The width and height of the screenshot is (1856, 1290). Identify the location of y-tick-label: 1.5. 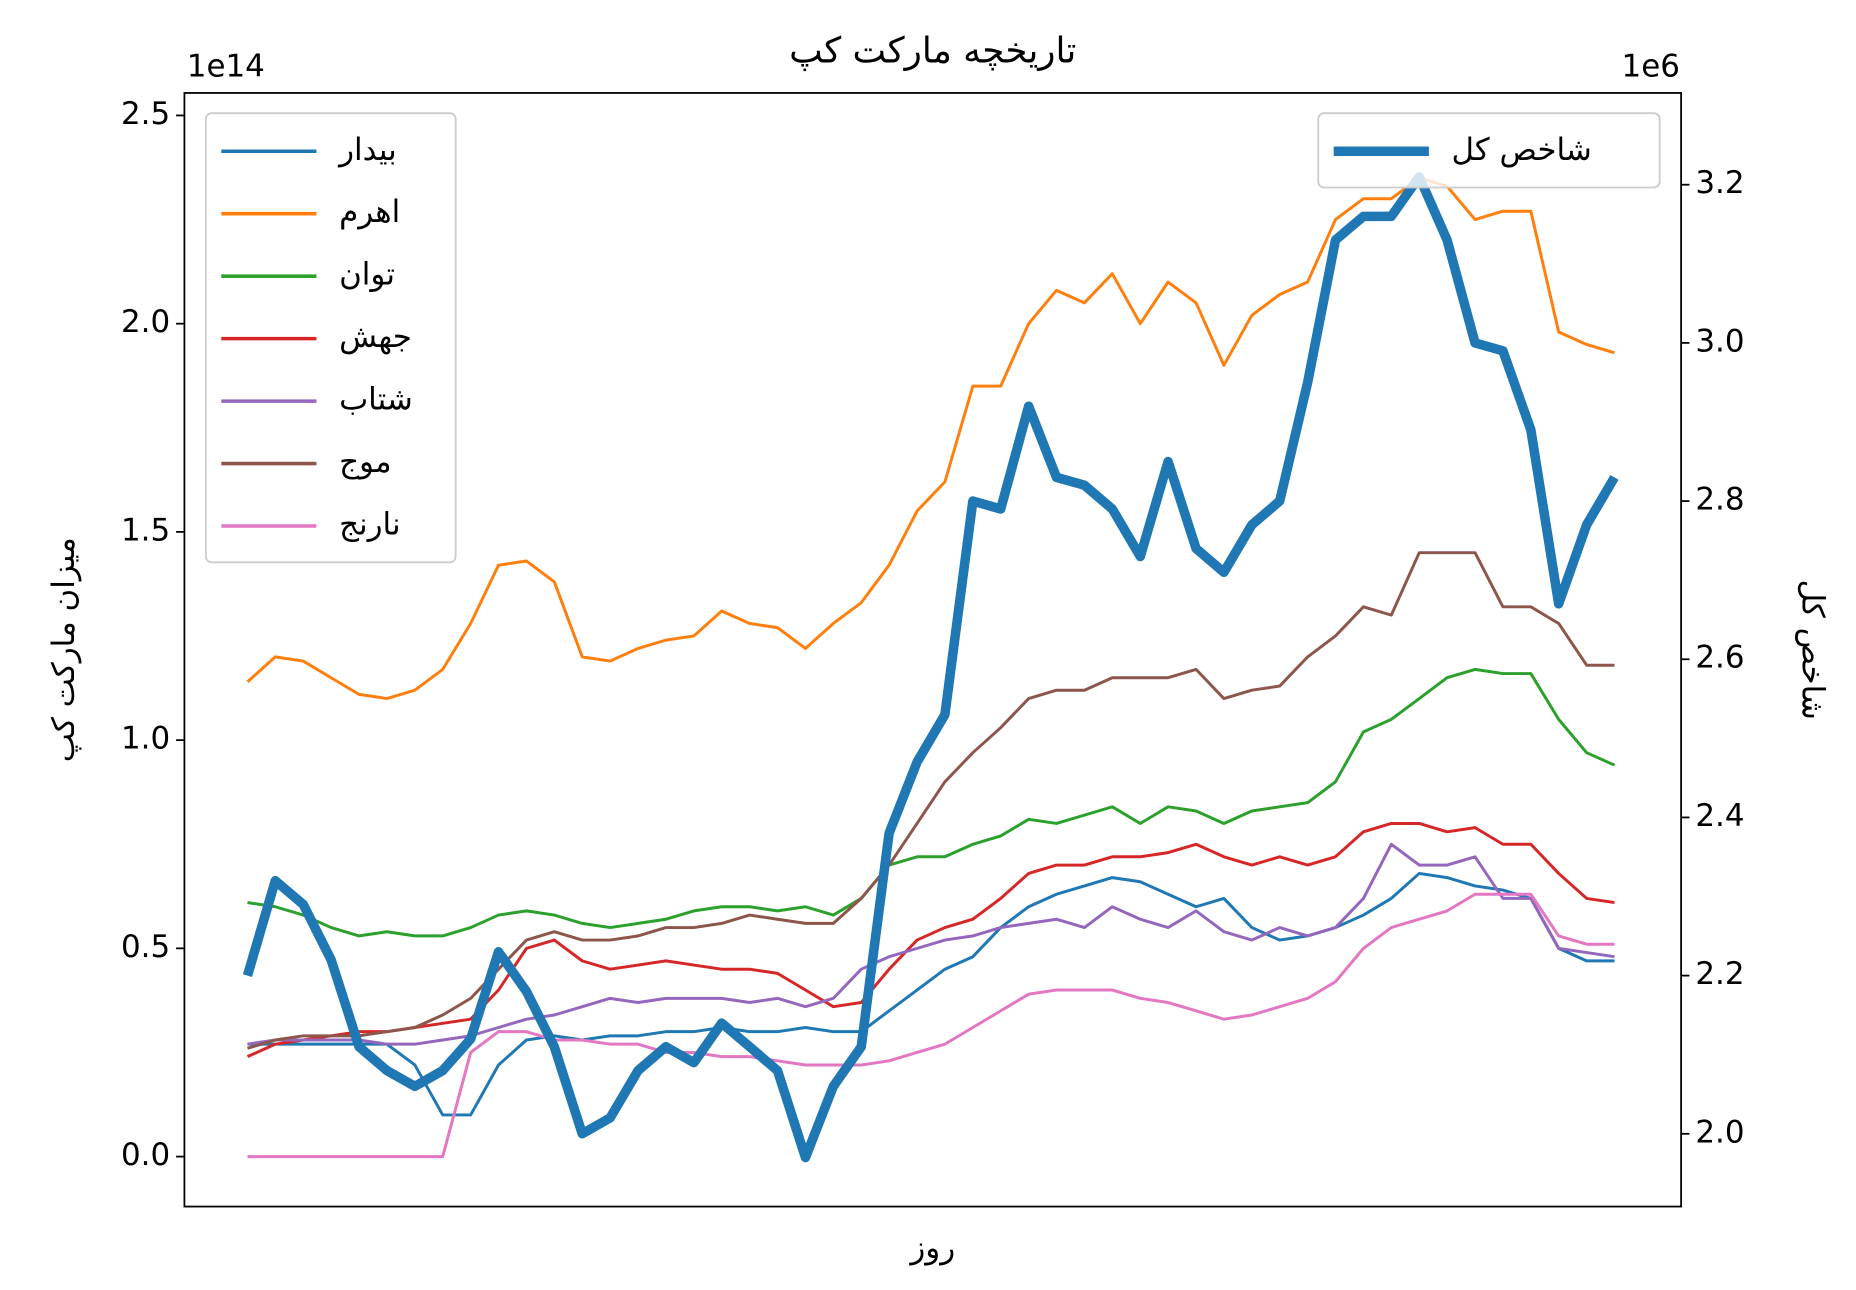
(145, 530).